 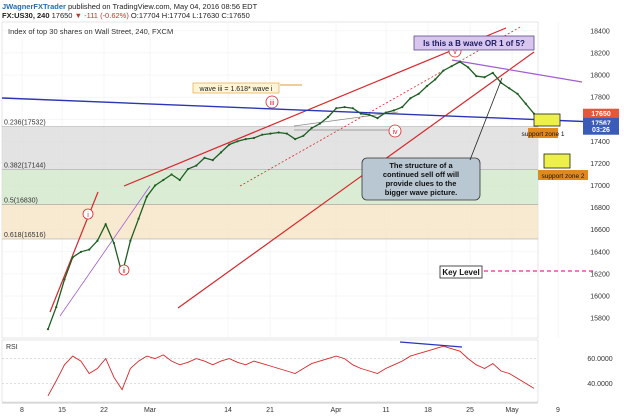 I want to click on x-tick-label: 8, so click(x=22, y=410).